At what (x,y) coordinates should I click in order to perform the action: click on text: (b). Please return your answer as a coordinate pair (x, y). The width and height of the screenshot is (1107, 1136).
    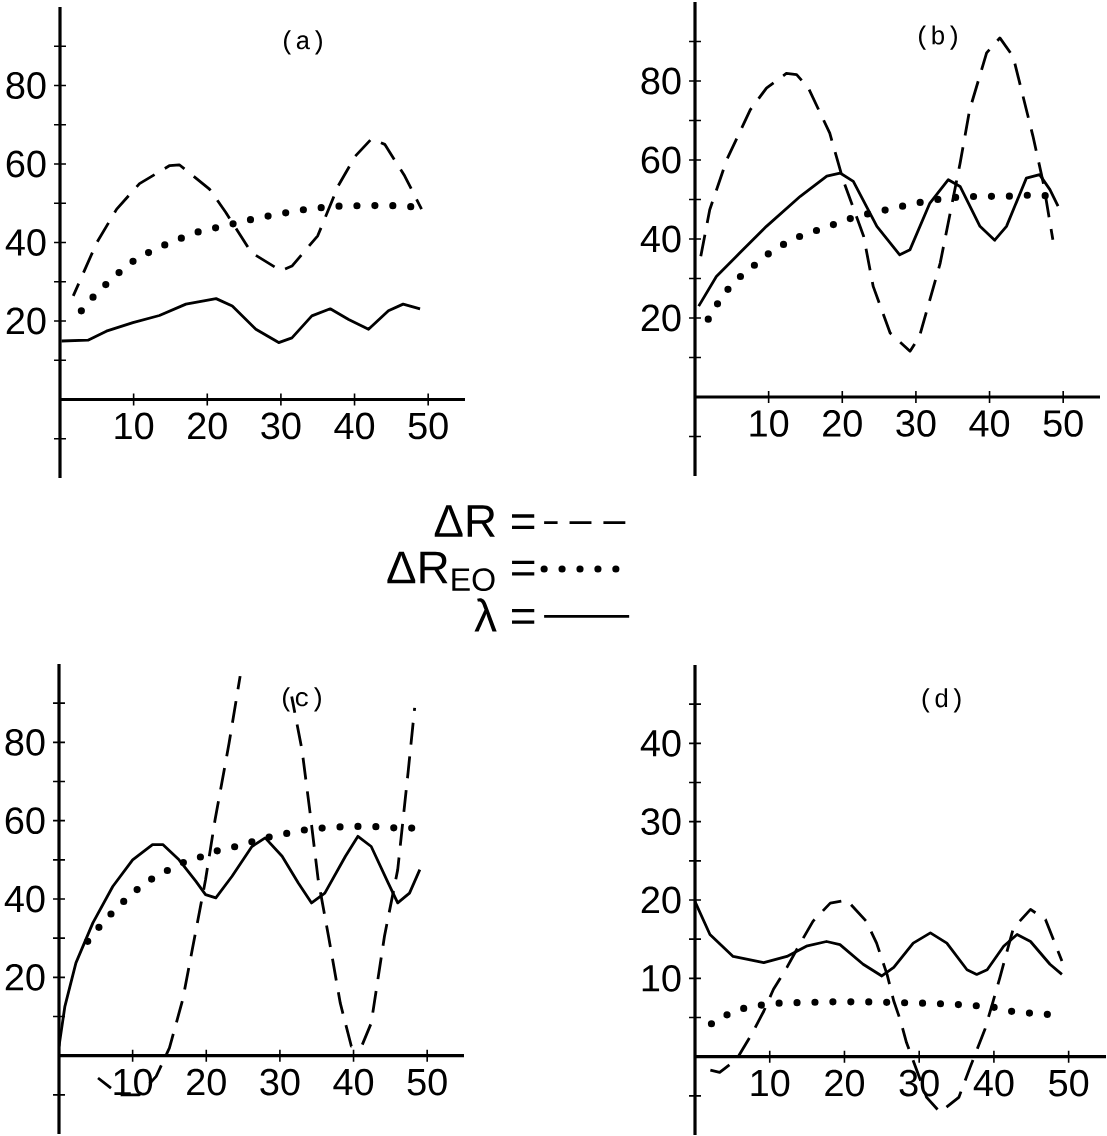
    Looking at the image, I should click on (938, 37).